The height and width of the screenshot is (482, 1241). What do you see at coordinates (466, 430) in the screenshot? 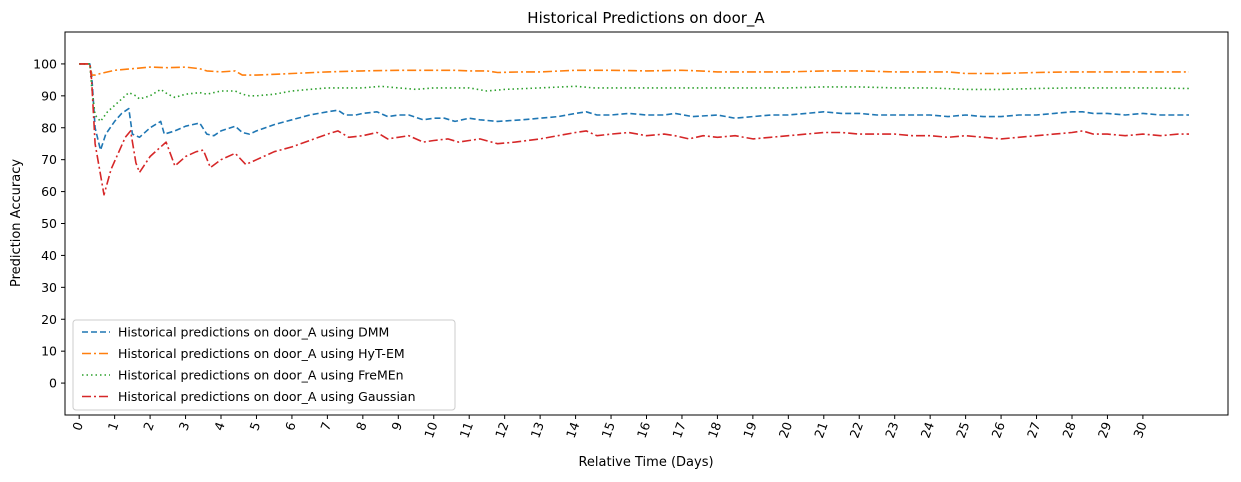
I see `x-tick-label: 11` at bounding box center [466, 430].